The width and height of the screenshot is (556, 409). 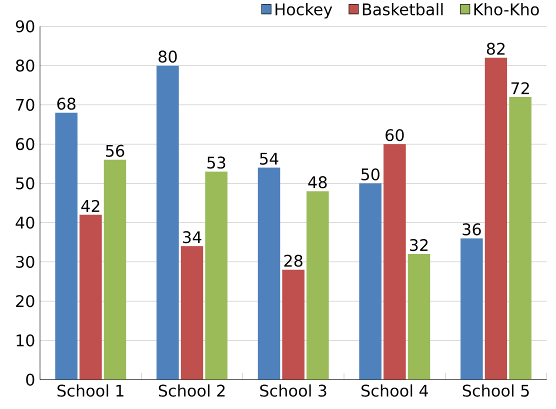 I want to click on data-label: 34, so click(x=192, y=237).